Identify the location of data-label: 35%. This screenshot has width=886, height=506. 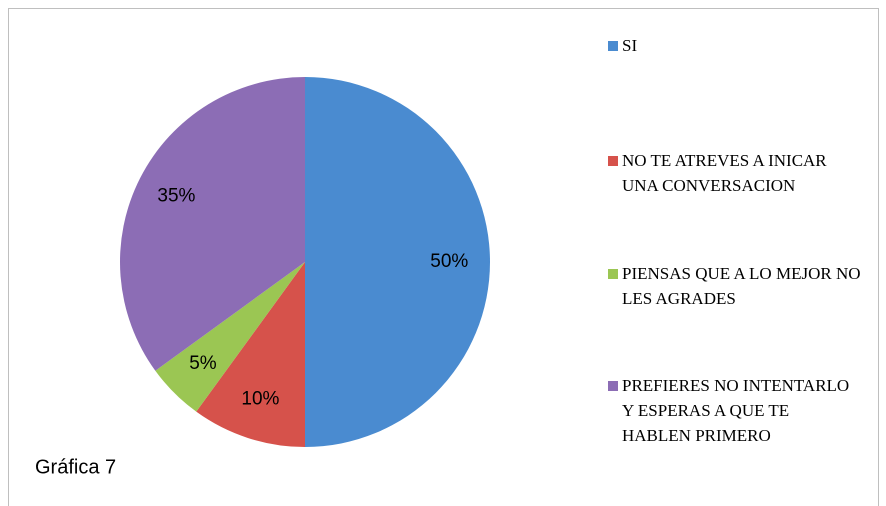
(176, 196).